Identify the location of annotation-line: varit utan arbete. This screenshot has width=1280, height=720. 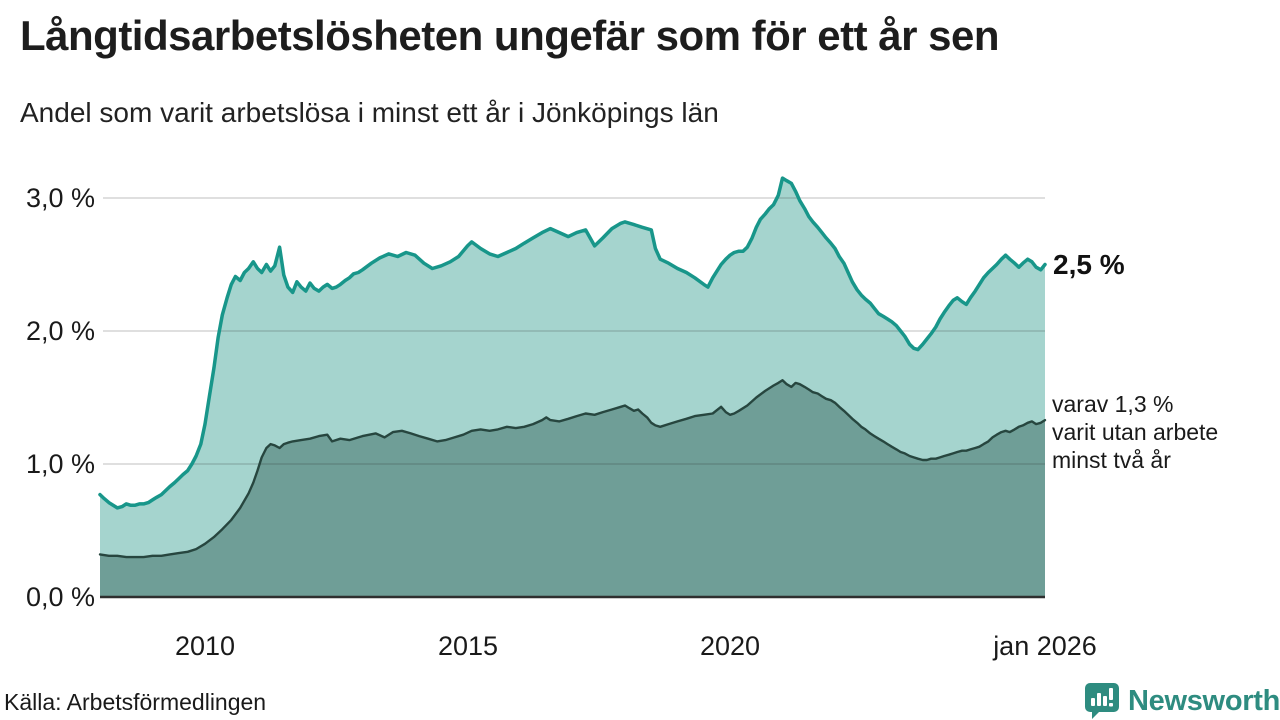
(1135, 432).